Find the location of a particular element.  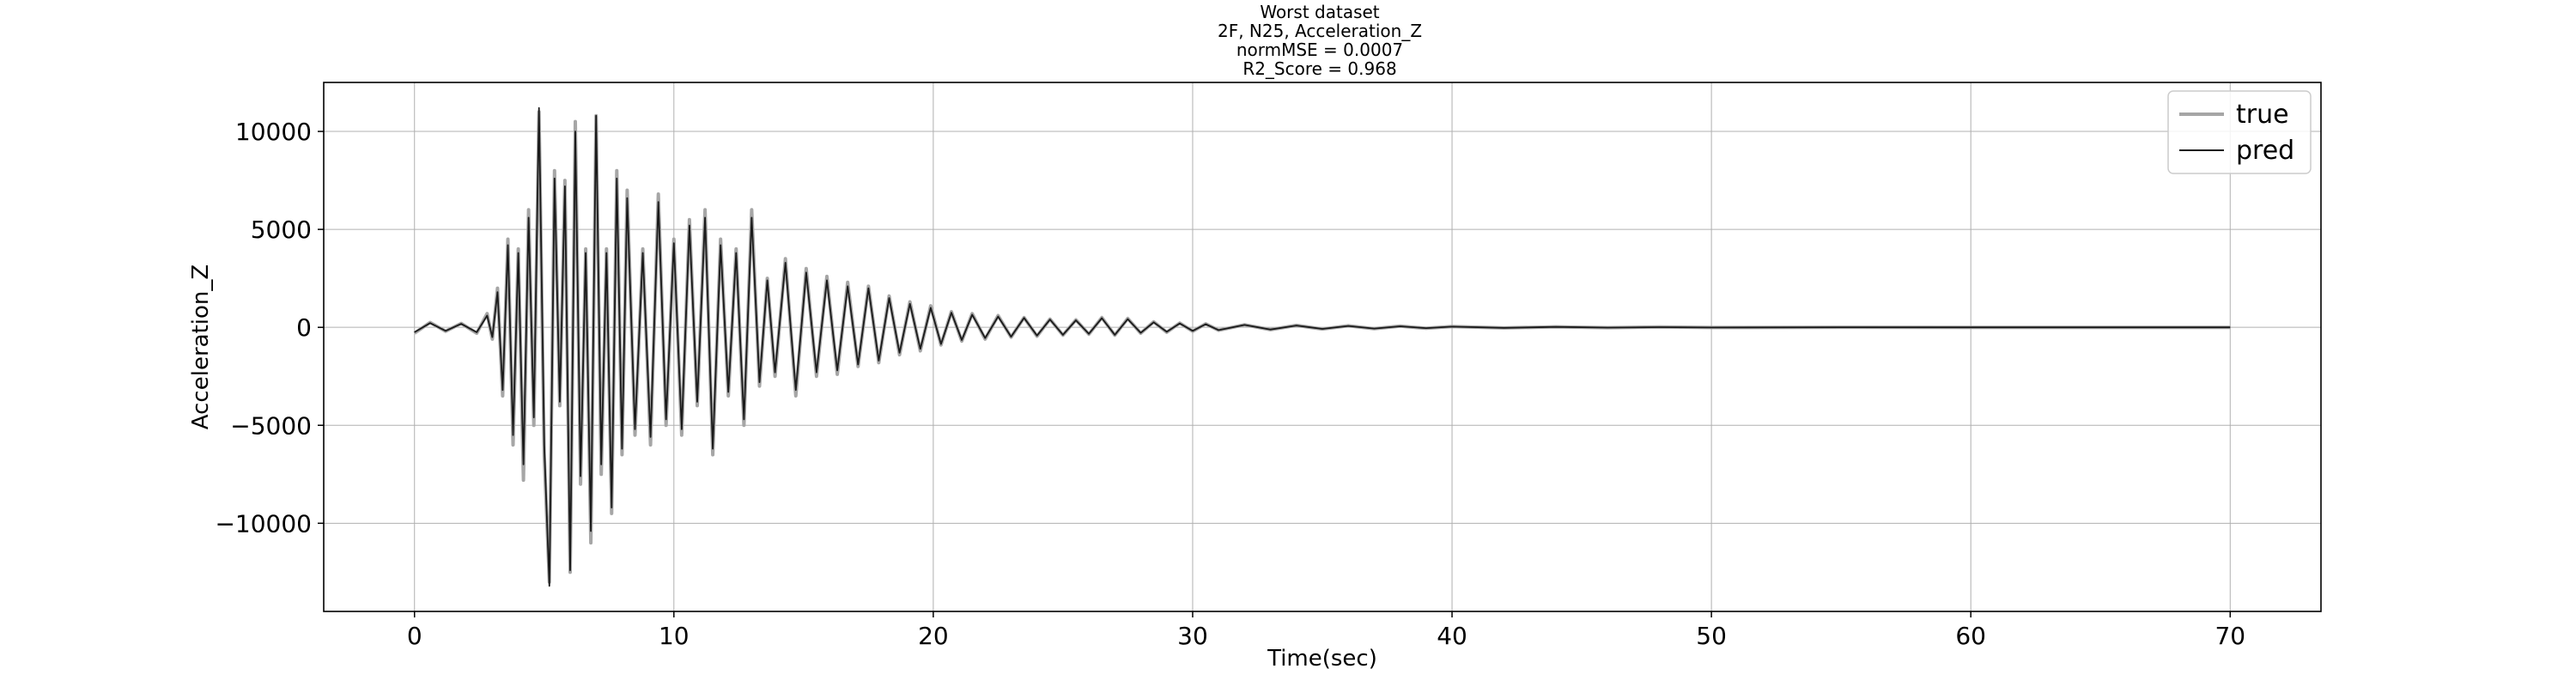

x-tick-label: 50 is located at coordinates (1711, 636).